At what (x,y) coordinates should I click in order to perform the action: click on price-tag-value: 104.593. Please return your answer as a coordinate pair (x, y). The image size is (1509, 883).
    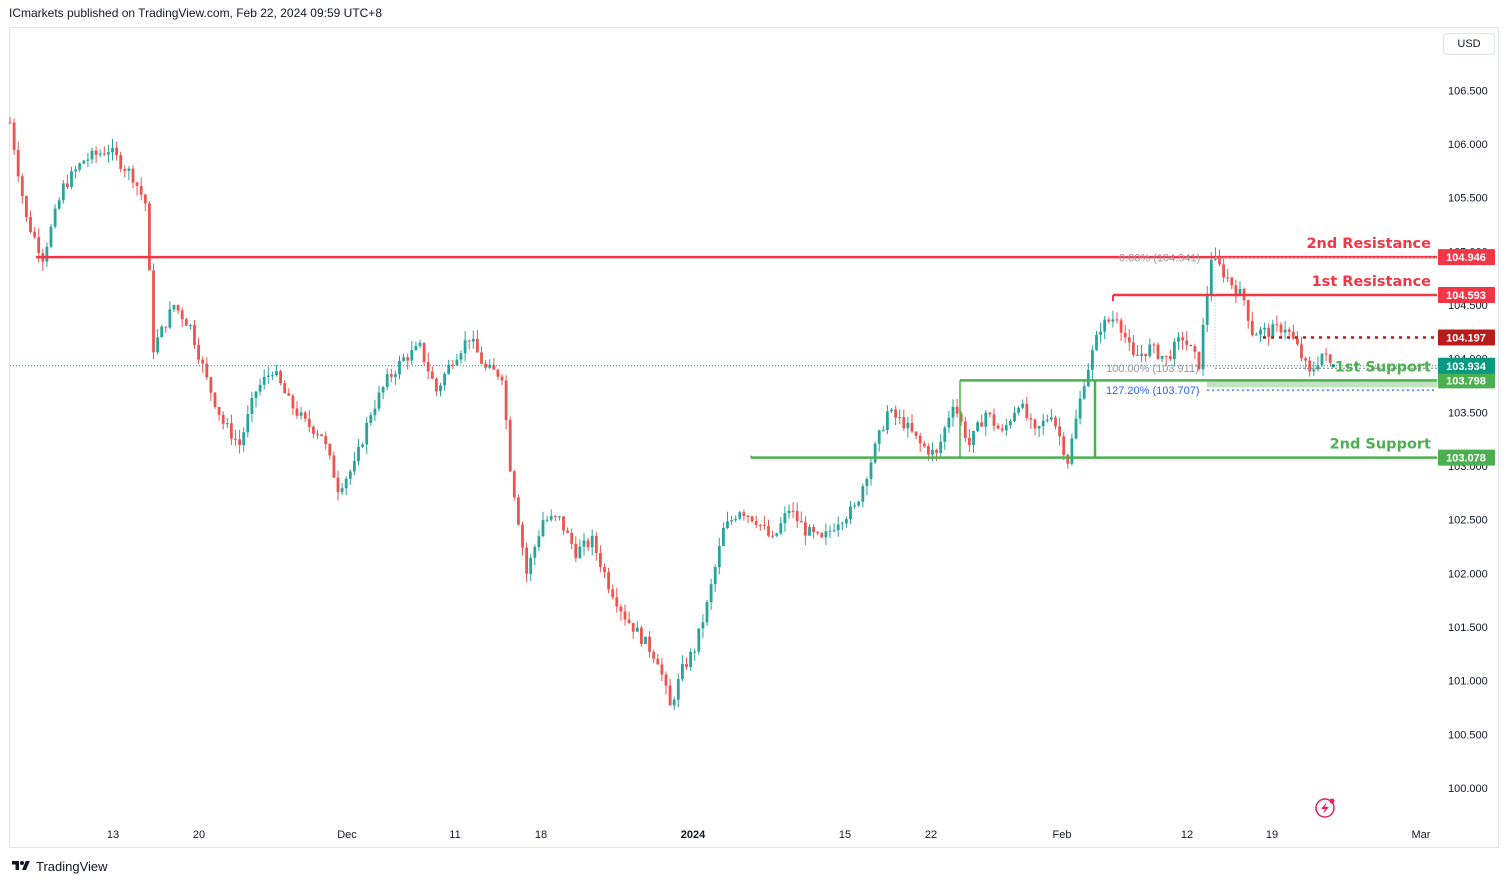
    Looking at the image, I should click on (1466, 296).